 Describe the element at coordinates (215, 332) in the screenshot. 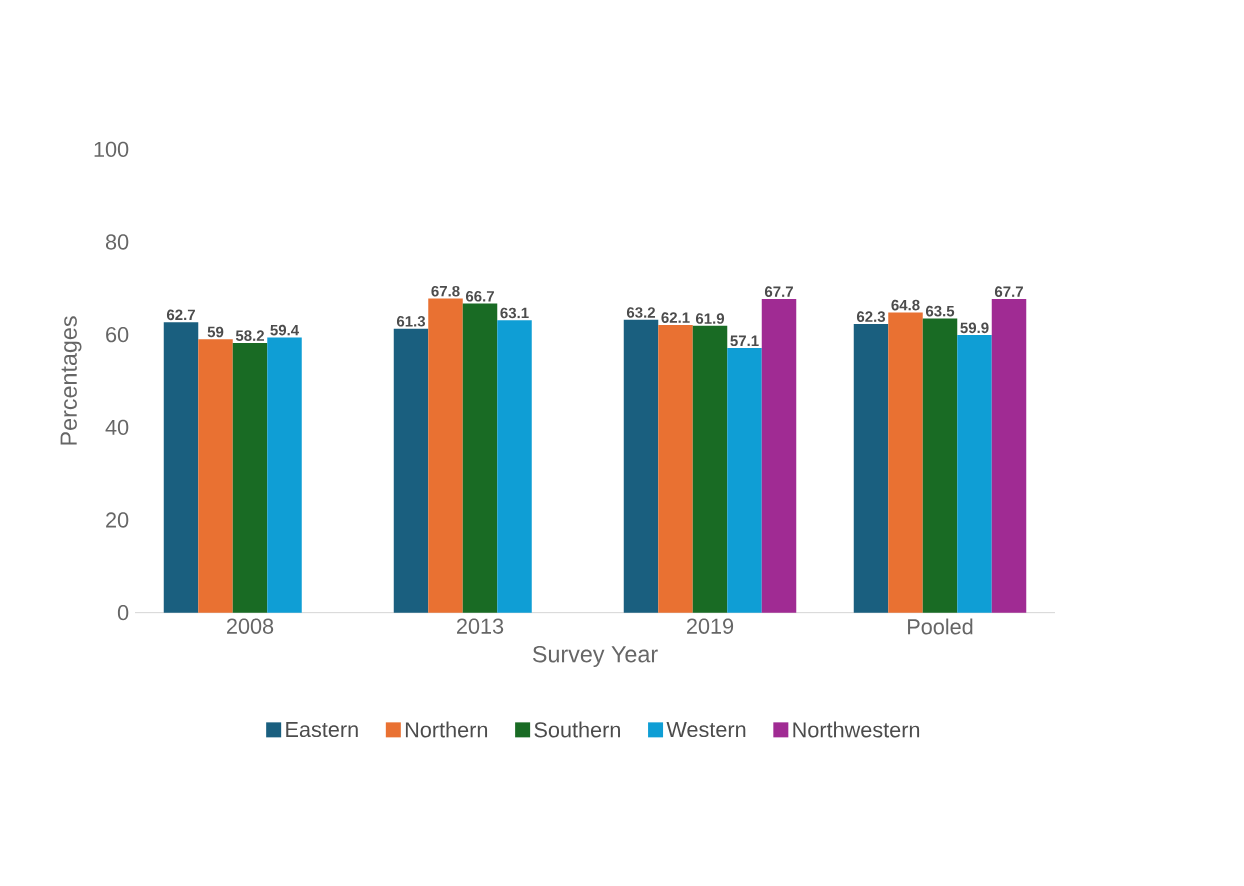

I see `data-label: 59` at that location.